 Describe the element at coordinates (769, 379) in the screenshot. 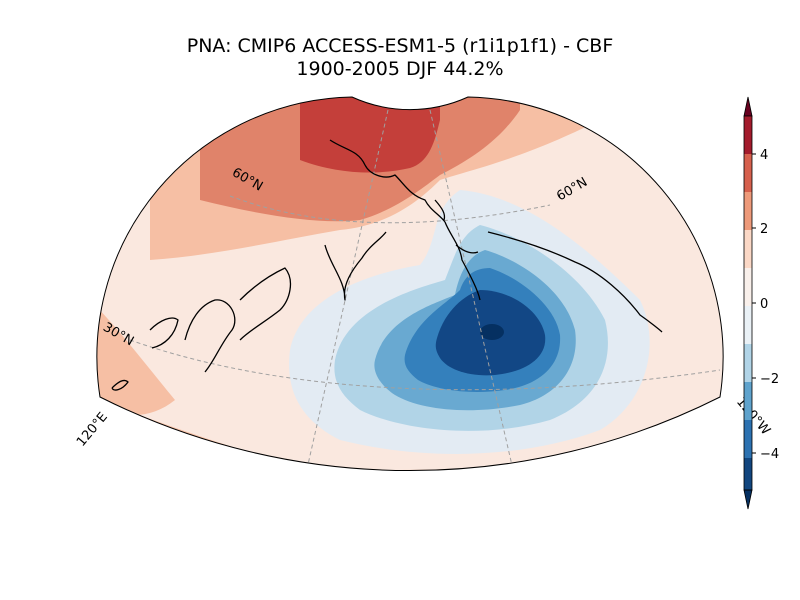

I see `colorbar-tick-label: −2` at that location.